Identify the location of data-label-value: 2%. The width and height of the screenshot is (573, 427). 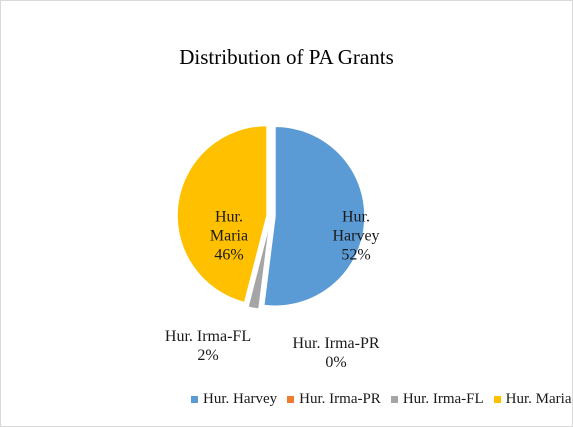
(208, 355).